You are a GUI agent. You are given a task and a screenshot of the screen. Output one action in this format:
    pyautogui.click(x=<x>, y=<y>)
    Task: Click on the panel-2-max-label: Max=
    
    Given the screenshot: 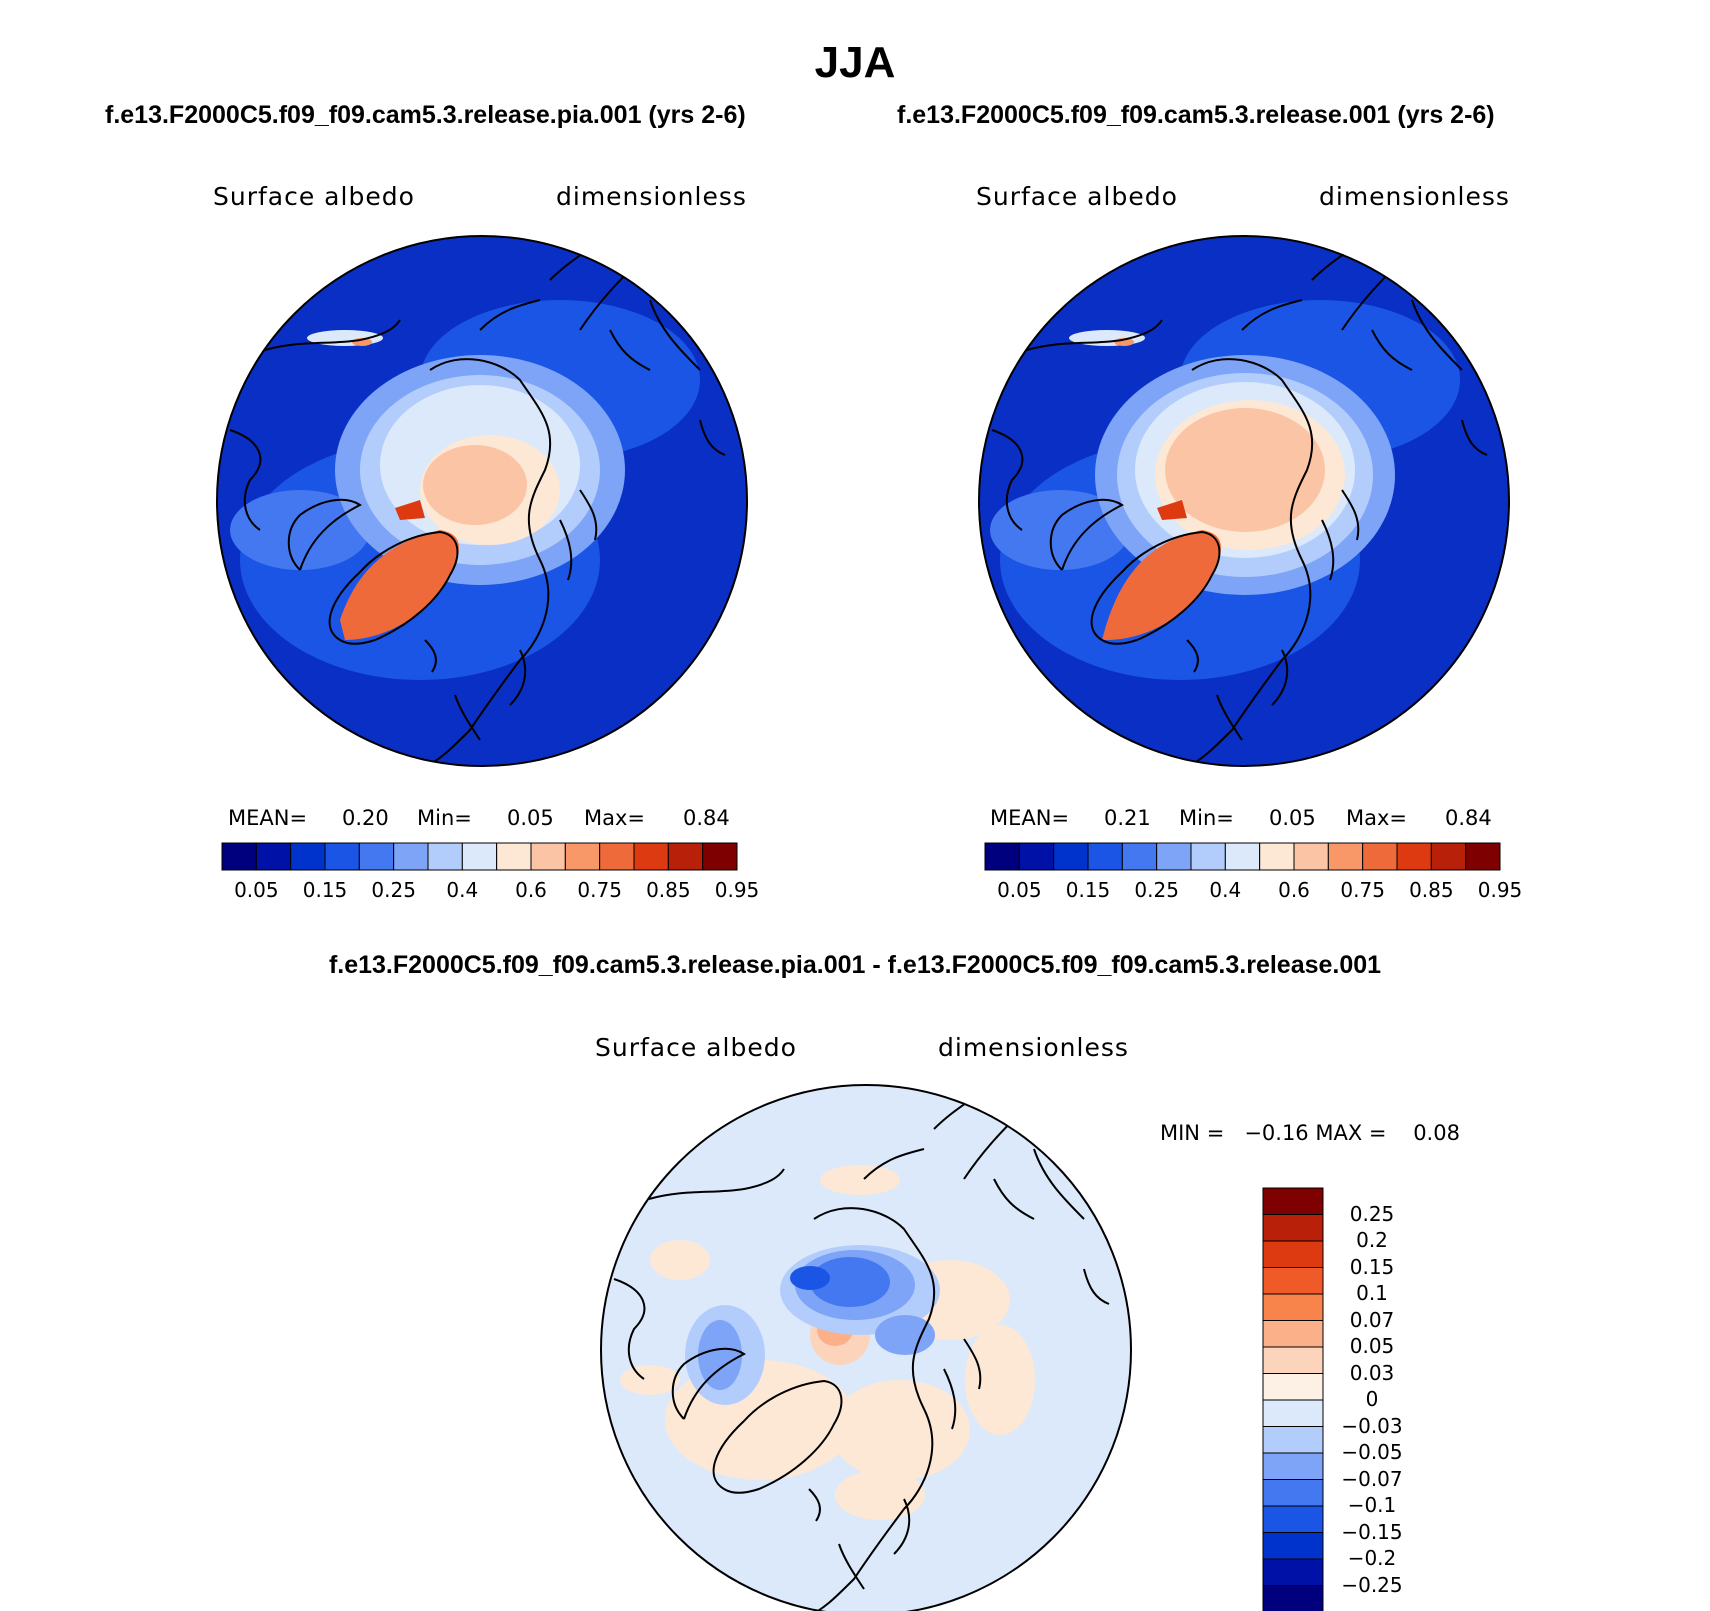 What is the action you would take?
    pyautogui.click(x=1377, y=818)
    